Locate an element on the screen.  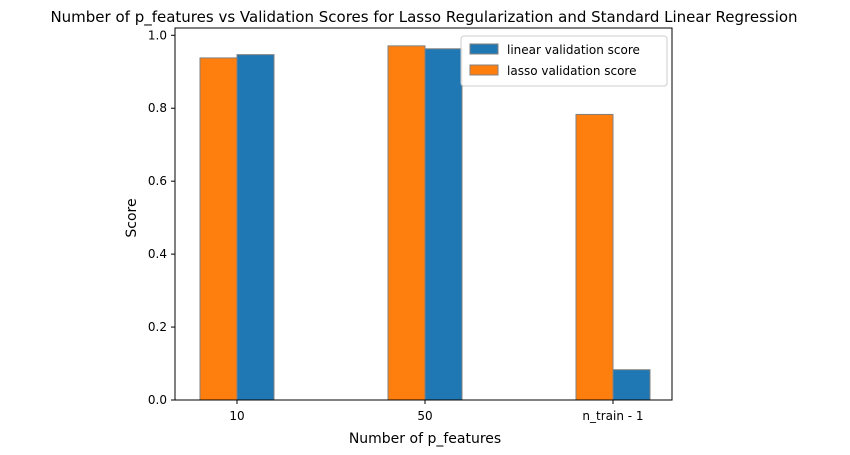
legend-label: lasso validation score is located at coordinates (572, 71).